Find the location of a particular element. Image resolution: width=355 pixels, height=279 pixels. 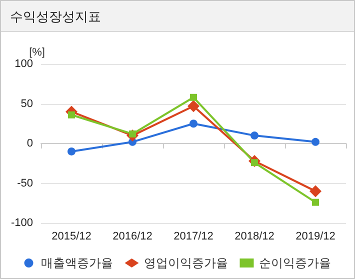

x-tick-label: 2018/12 is located at coordinates (254, 236).